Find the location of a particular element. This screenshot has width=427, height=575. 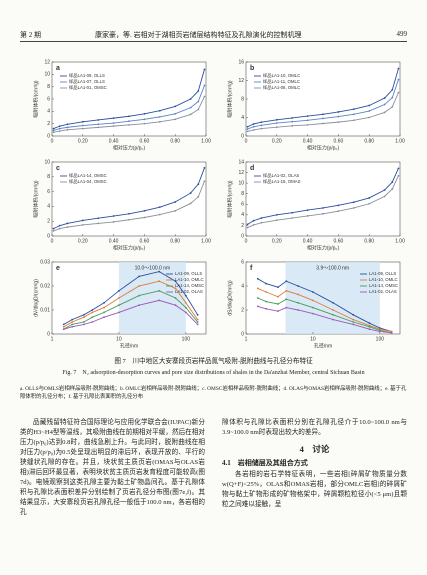

x-tick-label: 10 is located at coordinates (119, 339).